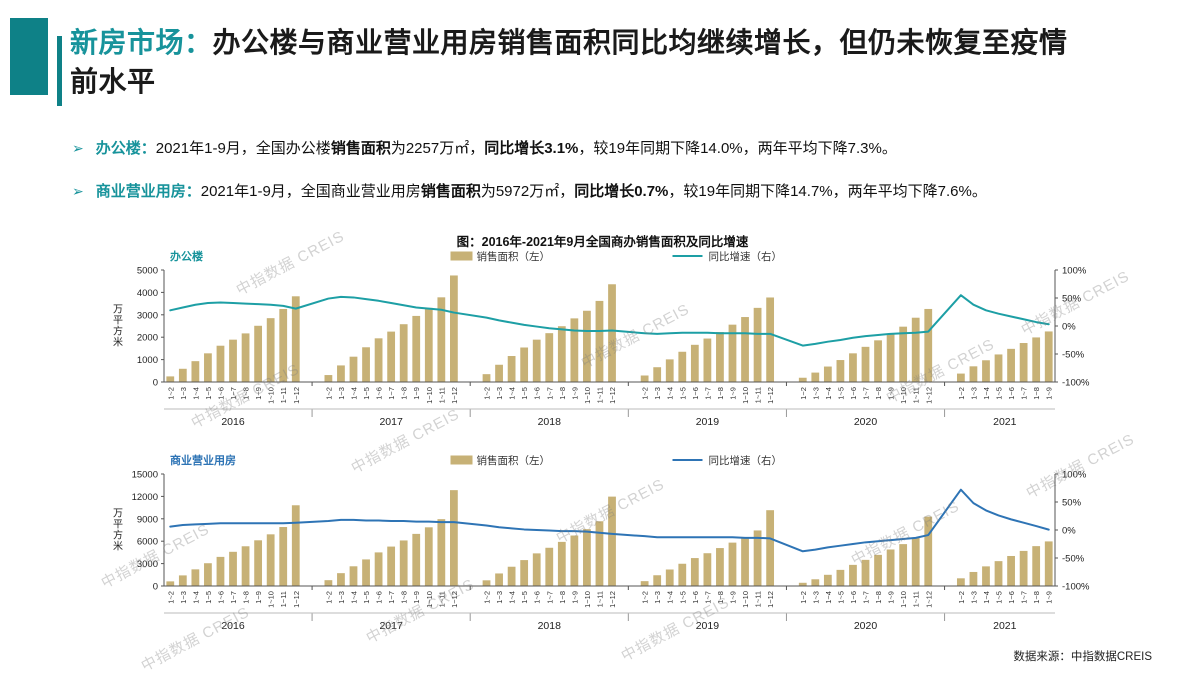 The image size is (1200, 675). Describe the element at coordinates (148, 191) in the screenshot. I see `bullet-commercial-label: 商业营业用房：` at that location.